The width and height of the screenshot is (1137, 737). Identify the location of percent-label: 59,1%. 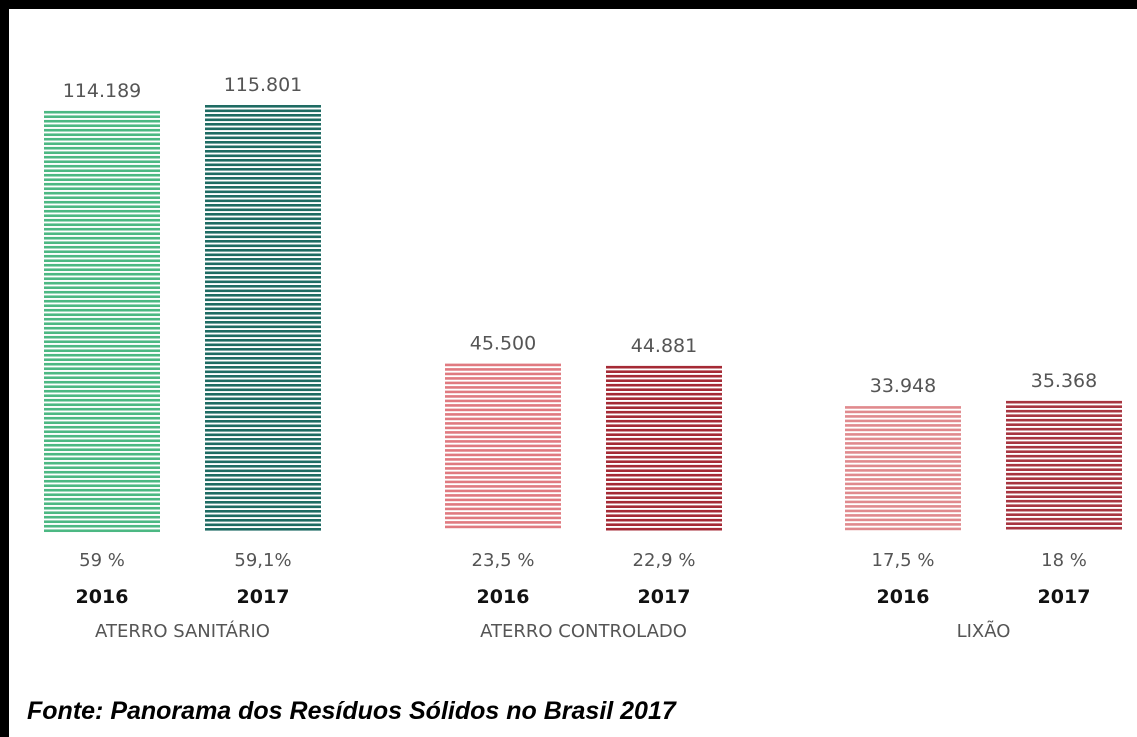
(262, 560).